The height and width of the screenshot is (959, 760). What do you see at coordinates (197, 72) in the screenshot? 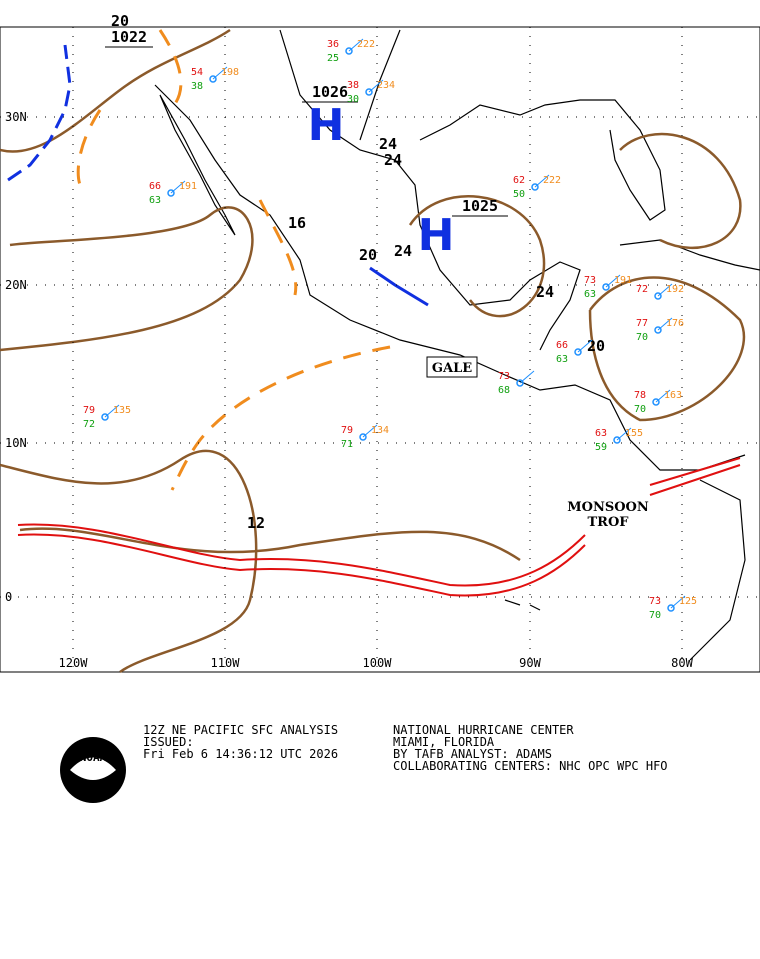
I see `station-temp: 54` at bounding box center [197, 72].